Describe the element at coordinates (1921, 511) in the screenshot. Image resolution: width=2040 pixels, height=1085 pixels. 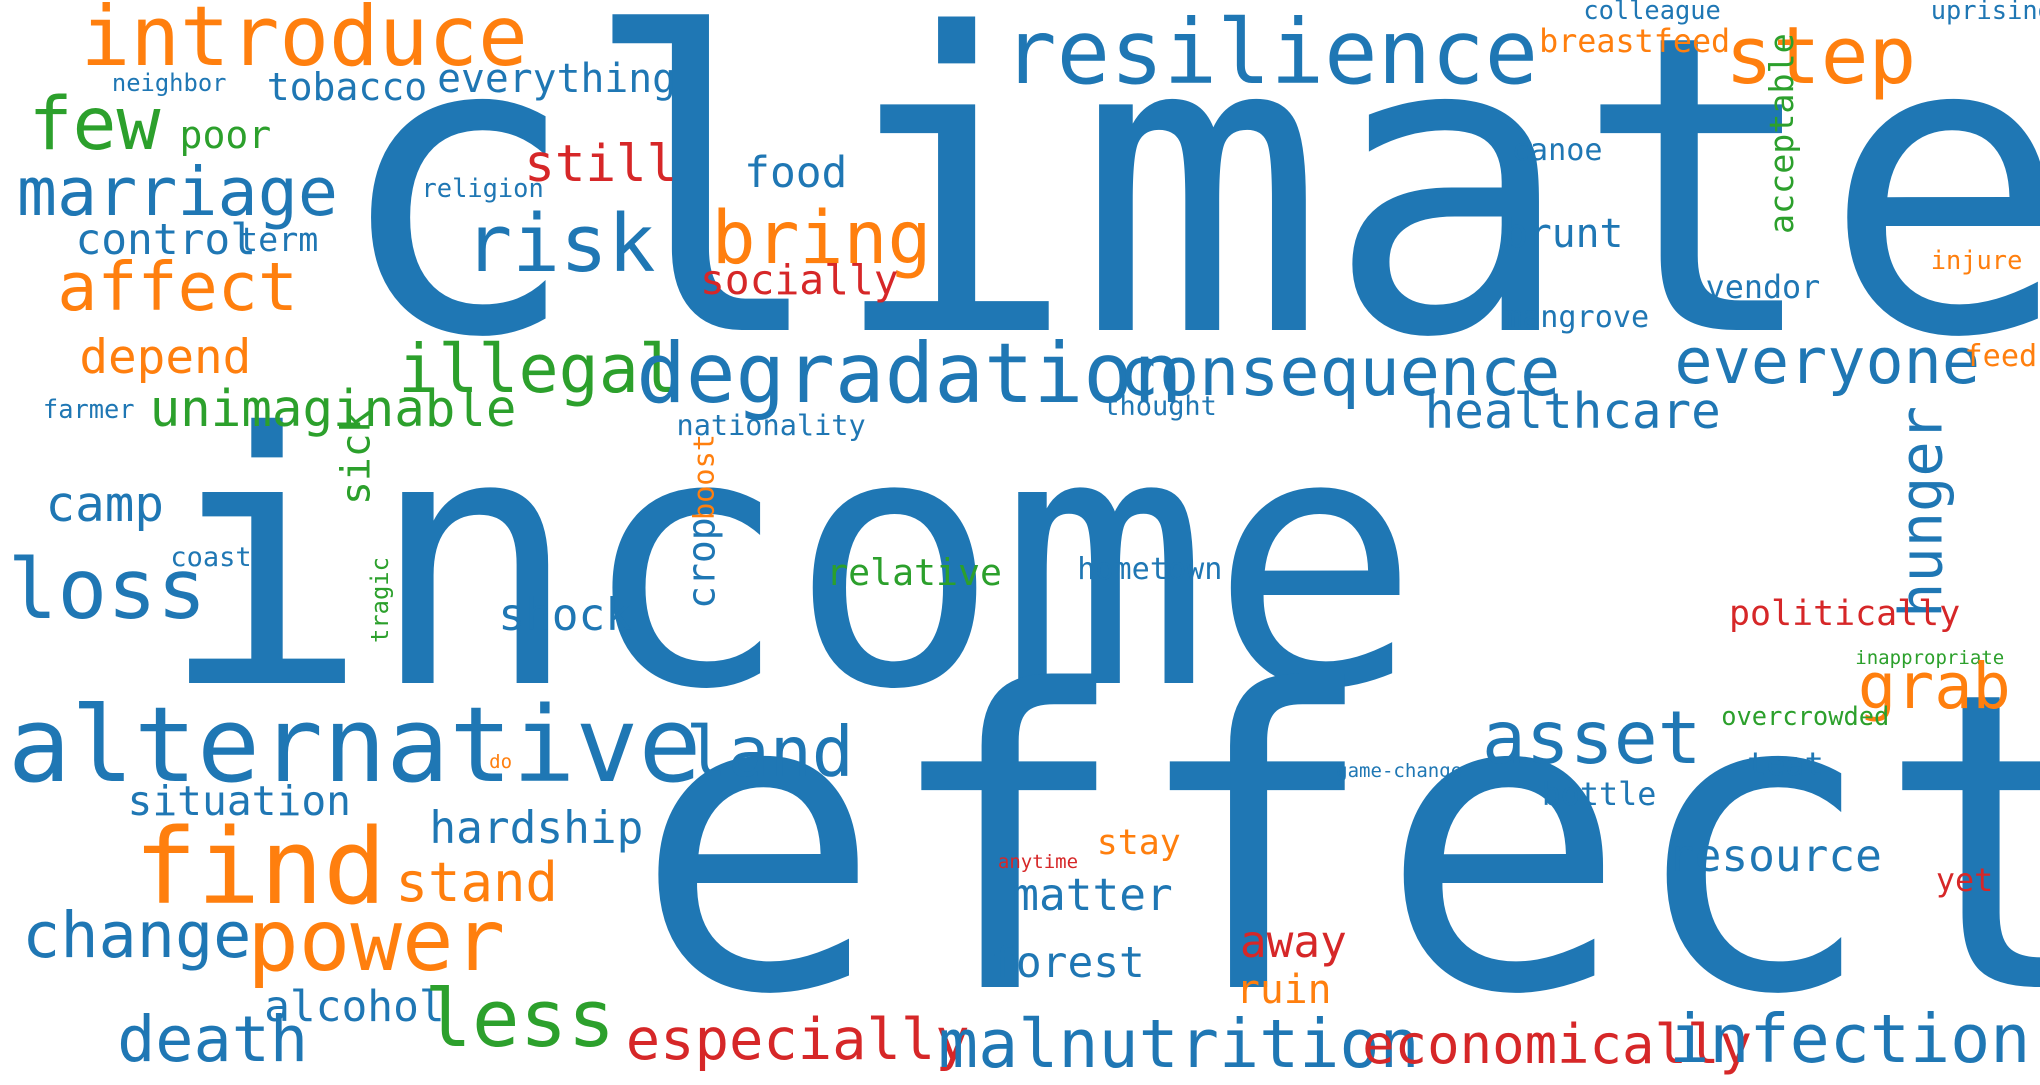
I see `word-hunger: hunger` at that location.